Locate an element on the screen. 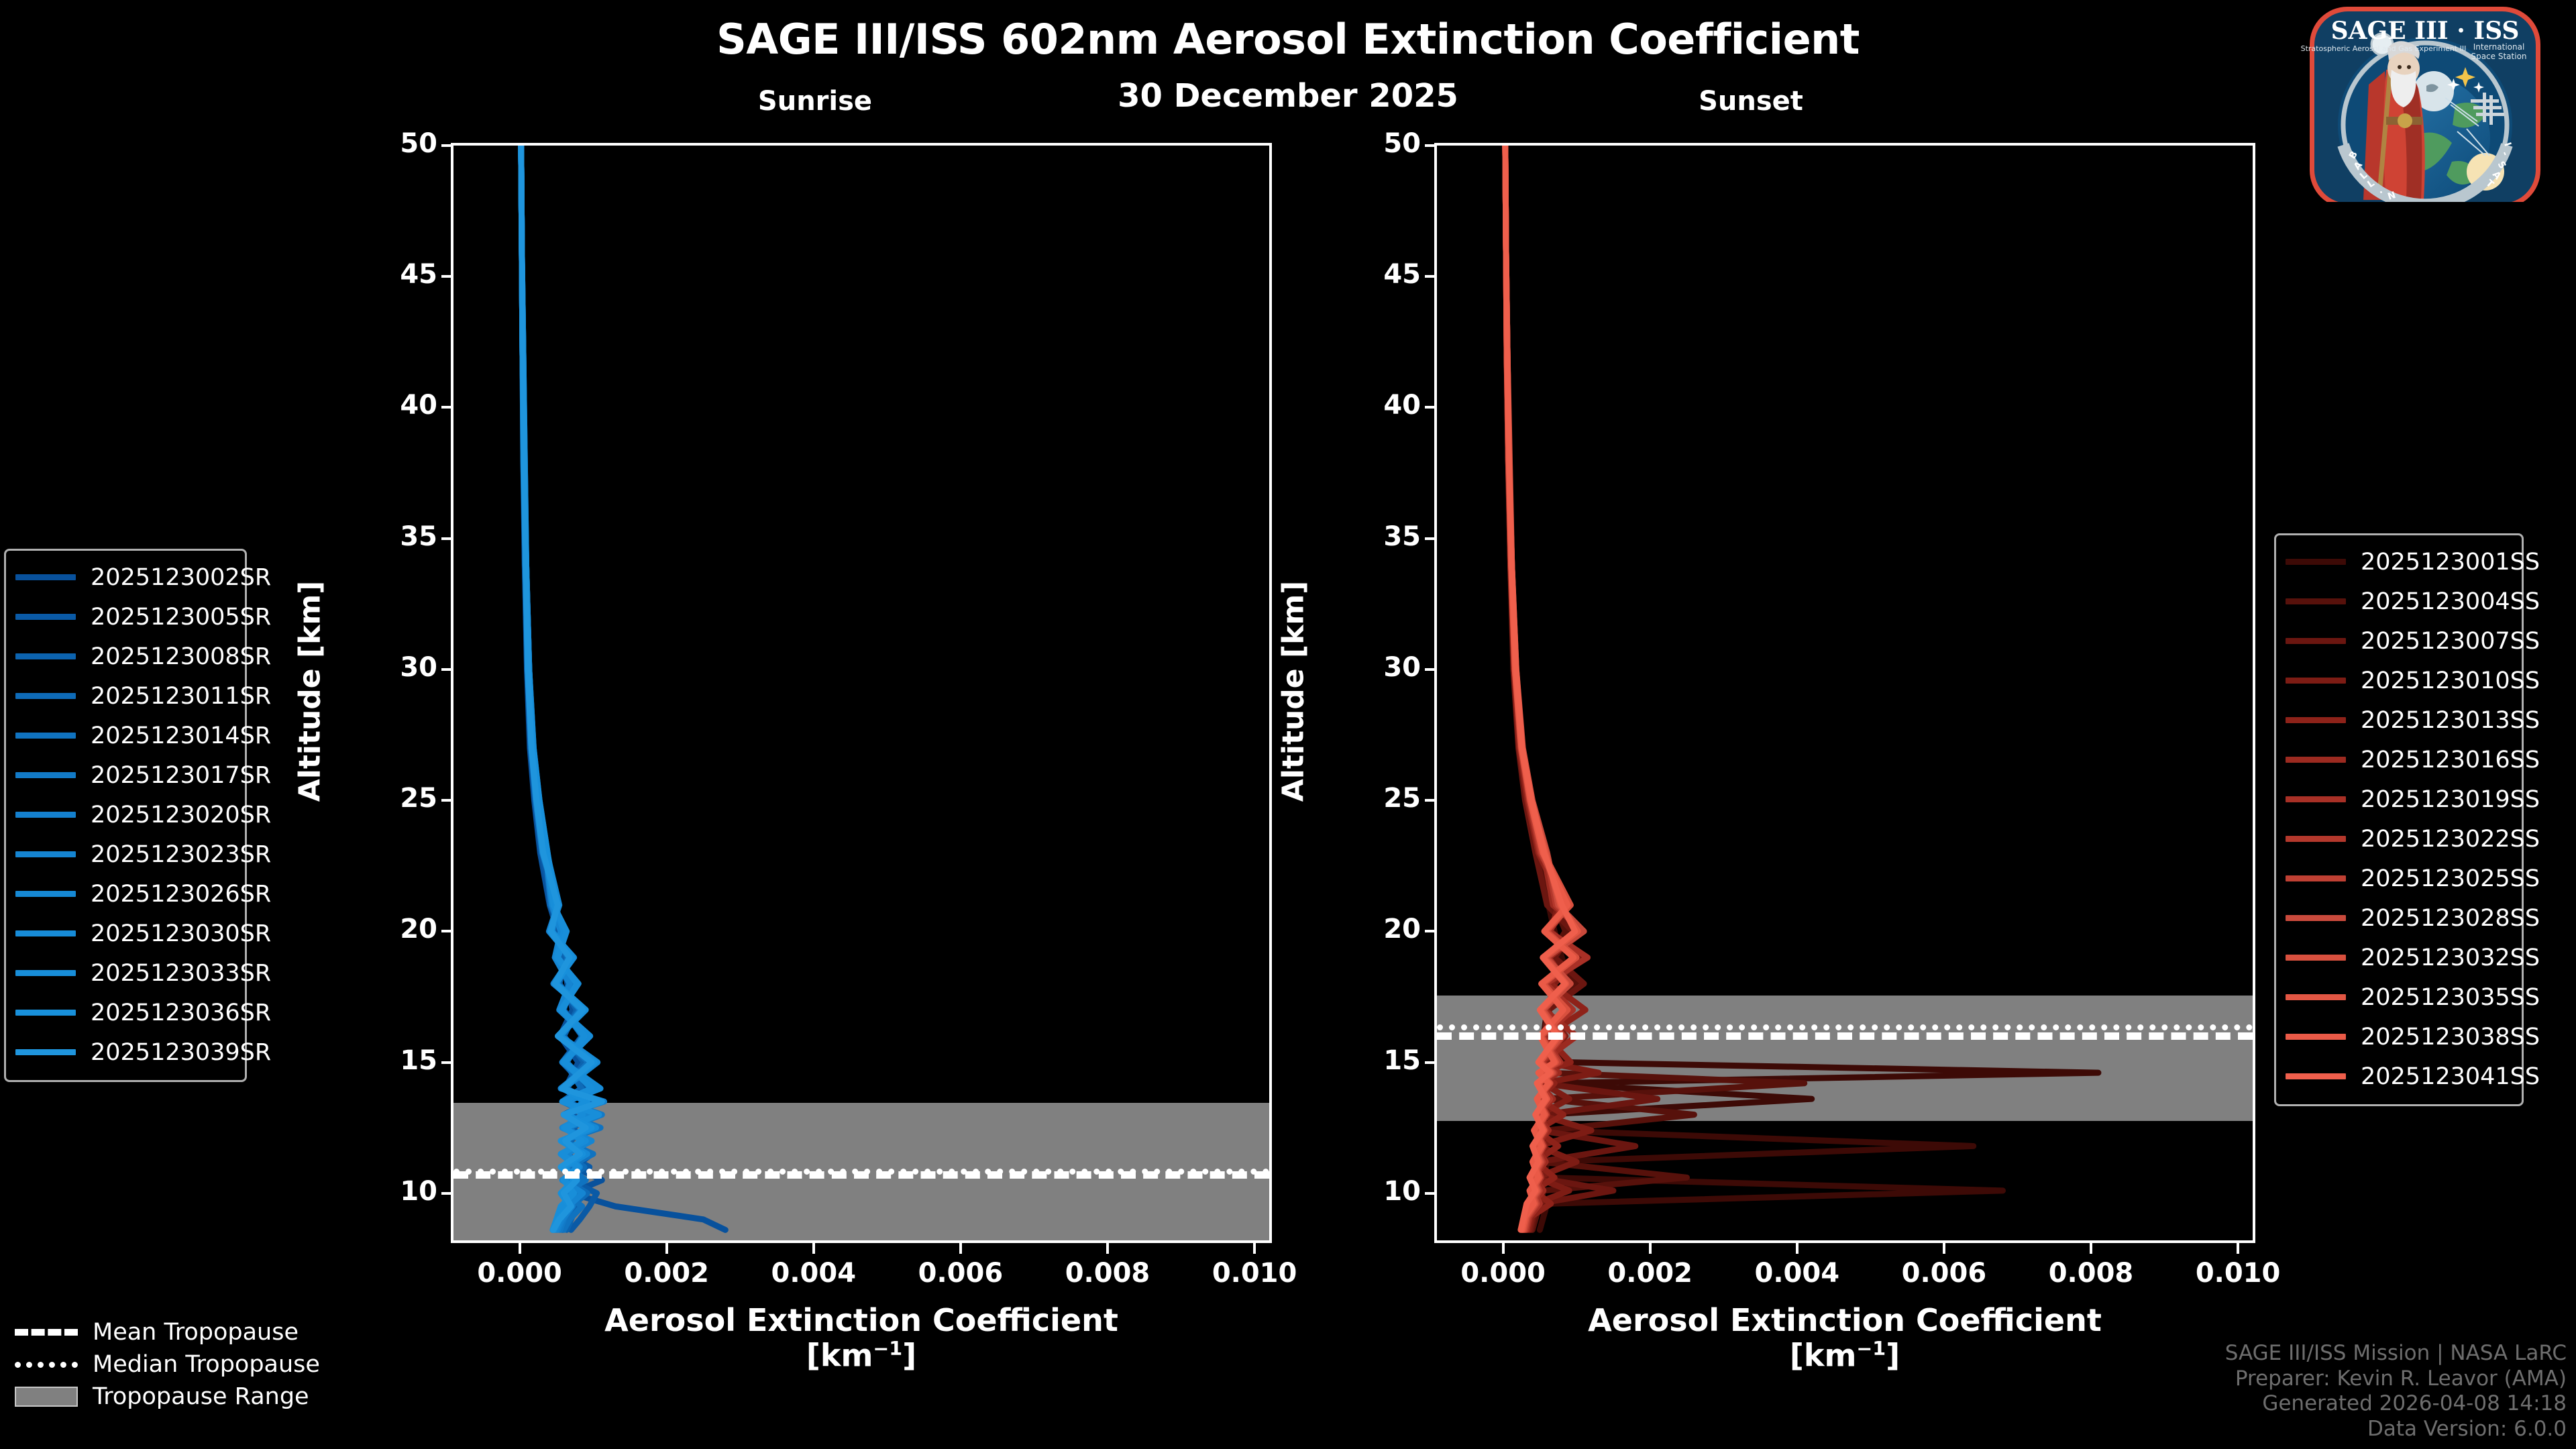 Image resolution: width=2576 pixels, height=1449 pixels. legend-event-sunset-item: 2025123035SS is located at coordinates (2413, 997).